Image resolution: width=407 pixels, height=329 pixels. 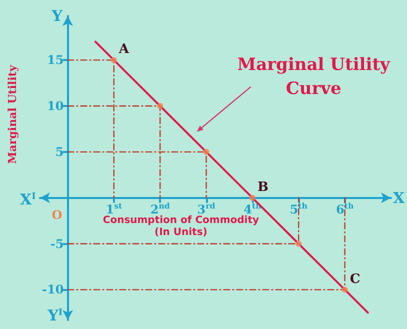 What do you see at coordinates (59, 151) in the screenshot?
I see `y-tick-label: 5` at bounding box center [59, 151].